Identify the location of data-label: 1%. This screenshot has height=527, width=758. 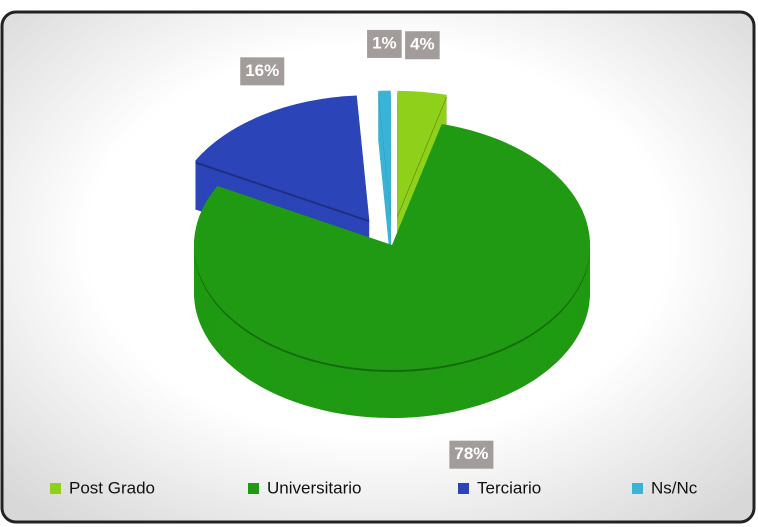
(384, 43).